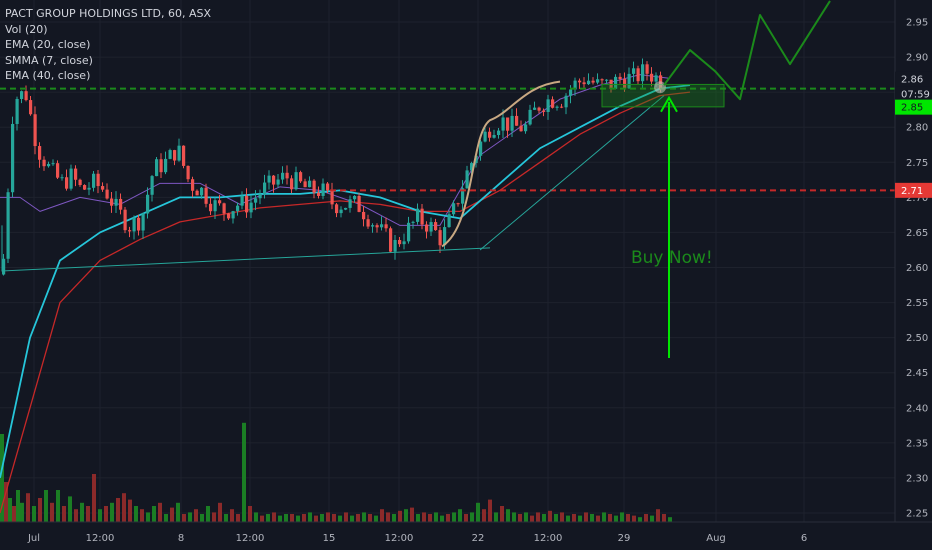  Describe the element at coordinates (917, 268) in the screenshot. I see `price-tick-label: 2.60` at that location.